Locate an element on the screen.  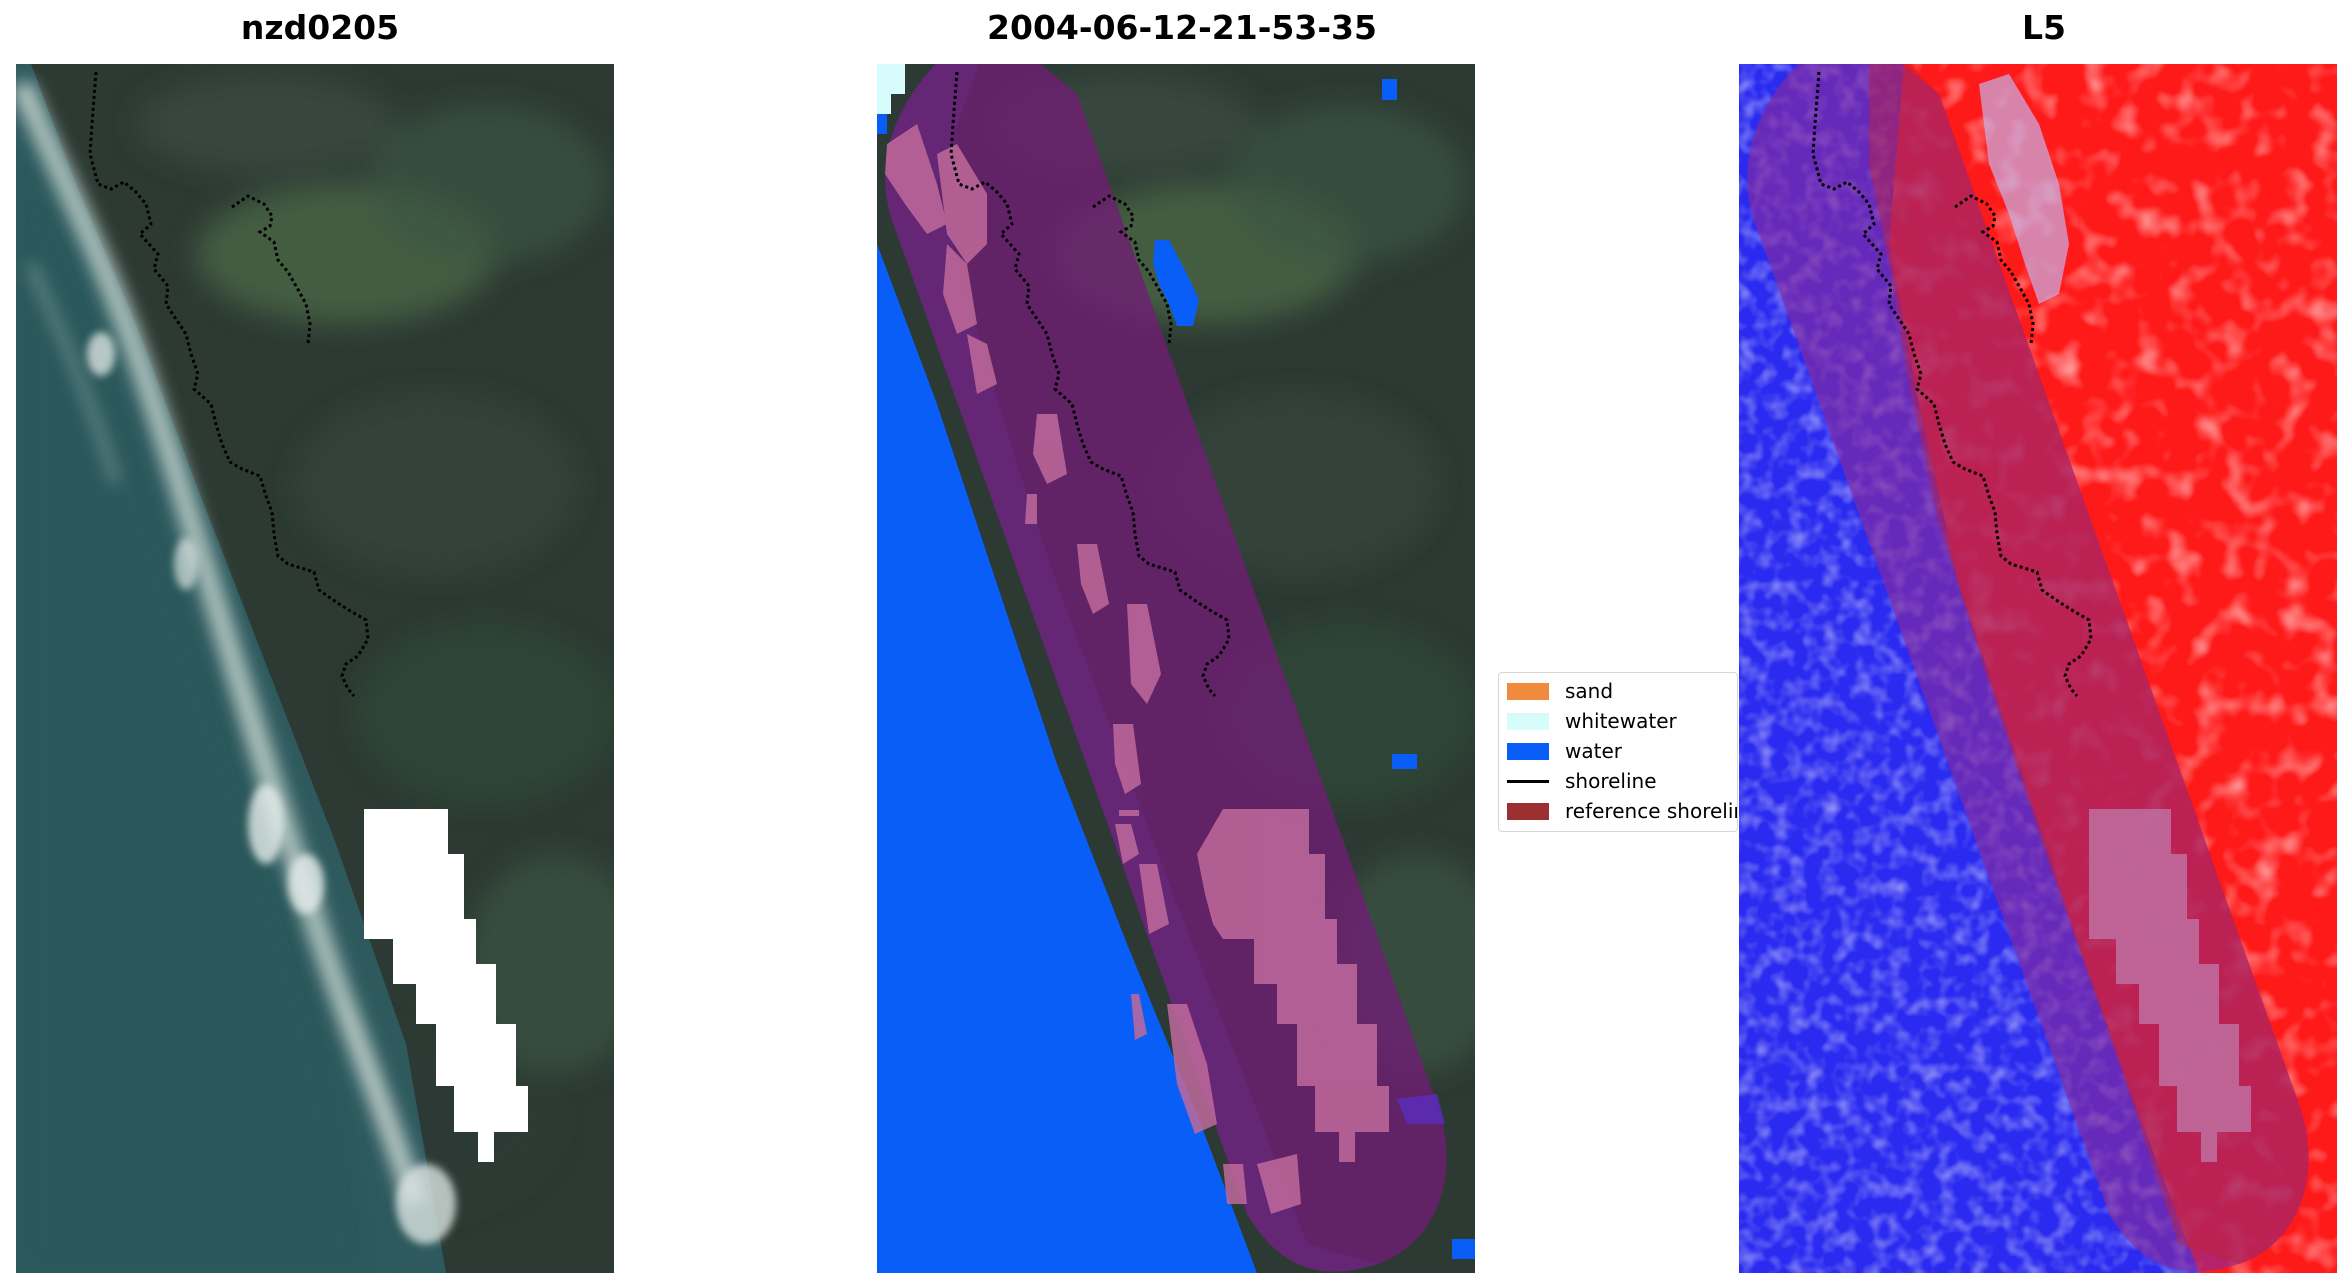
legend-swatch-water is located at coordinates (1528, 751).